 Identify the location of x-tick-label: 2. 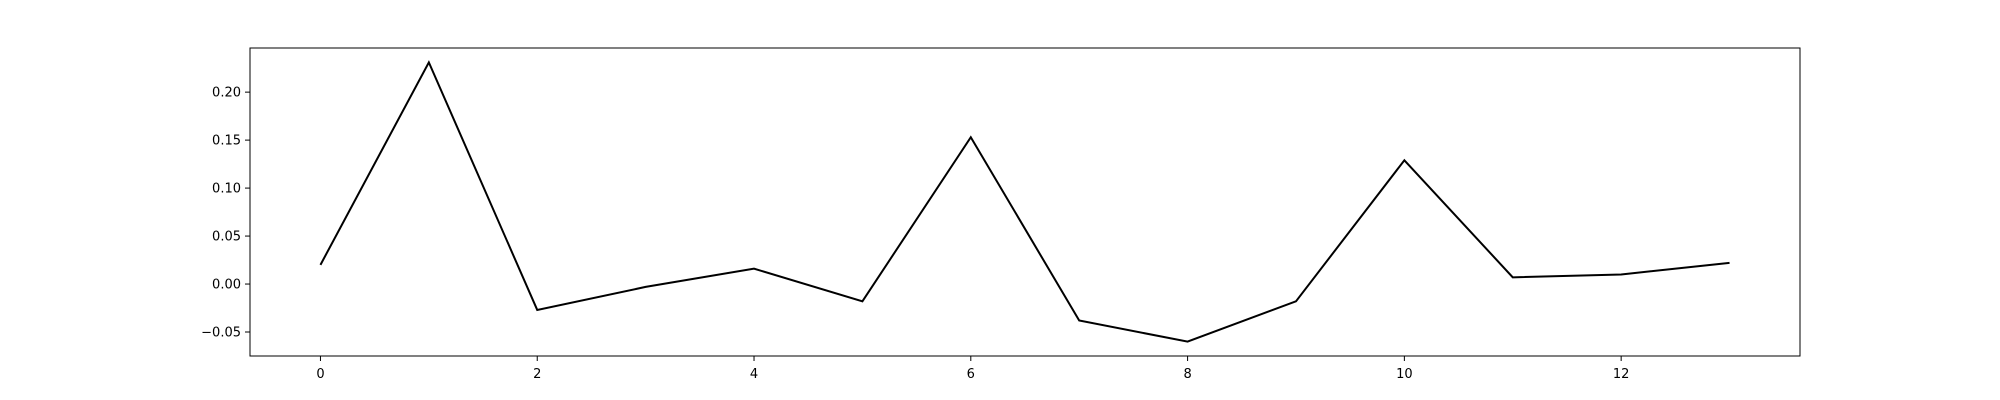
(537, 374).